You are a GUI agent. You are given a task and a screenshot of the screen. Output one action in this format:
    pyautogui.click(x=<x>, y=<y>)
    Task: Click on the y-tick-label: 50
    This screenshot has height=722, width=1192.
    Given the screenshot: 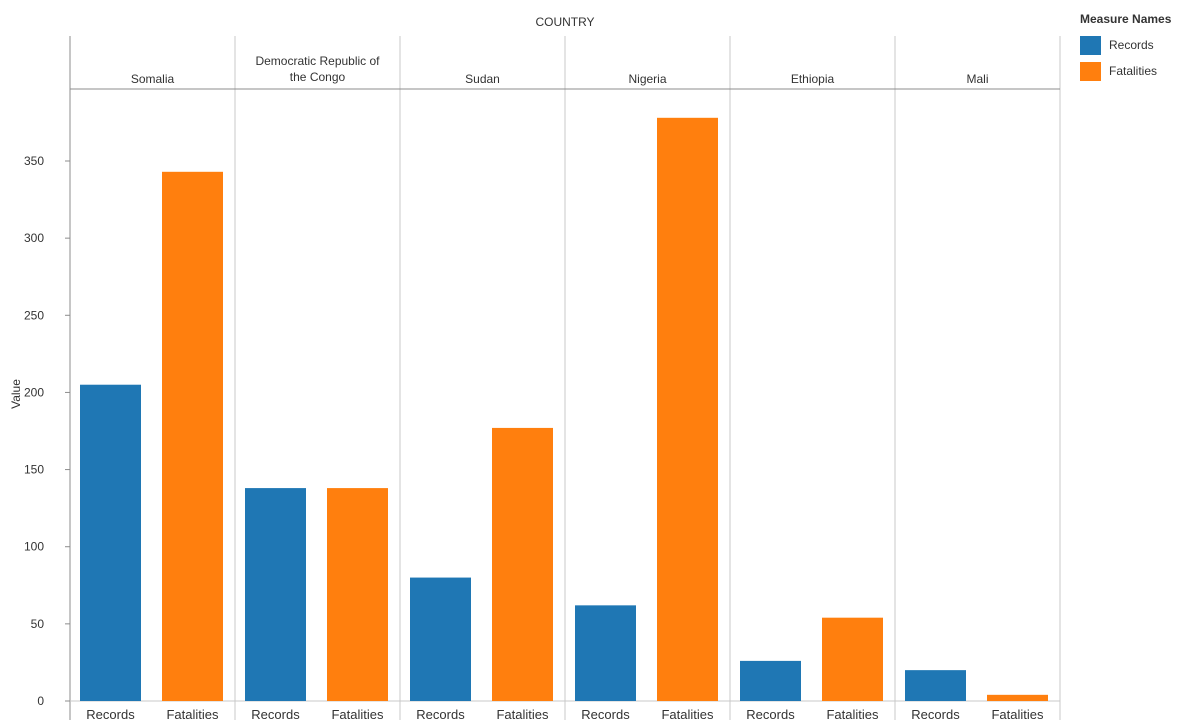 What is the action you would take?
    pyautogui.click(x=38, y=624)
    